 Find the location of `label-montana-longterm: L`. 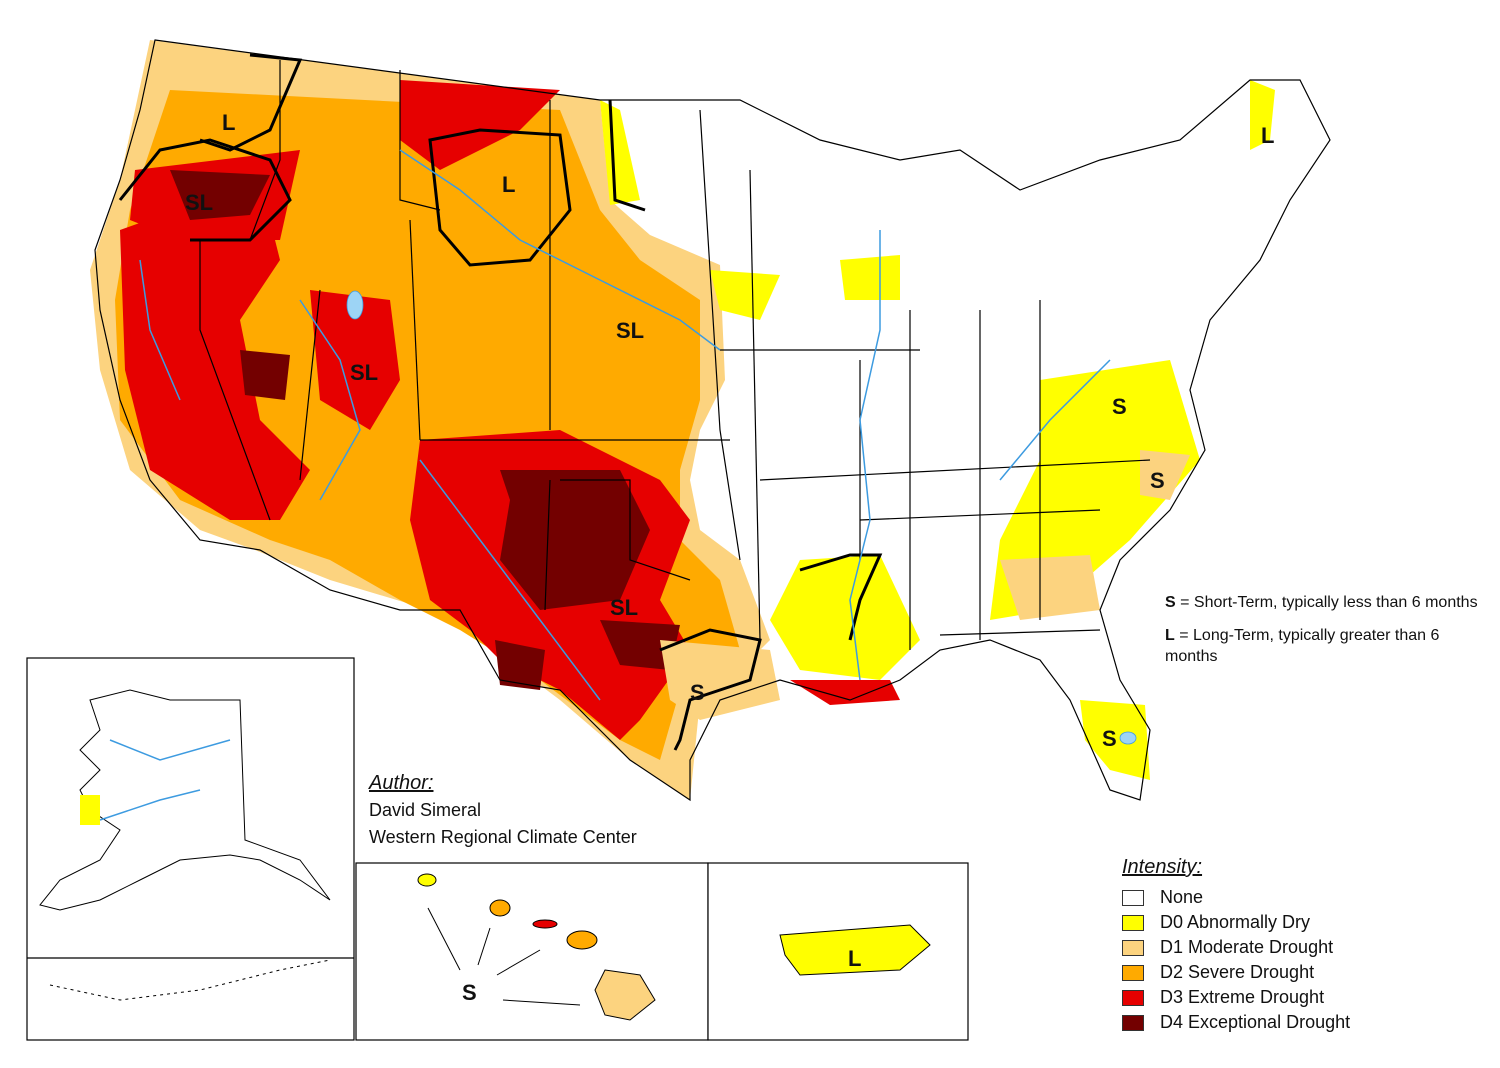

label-montana-longterm: L is located at coordinates (508, 184).